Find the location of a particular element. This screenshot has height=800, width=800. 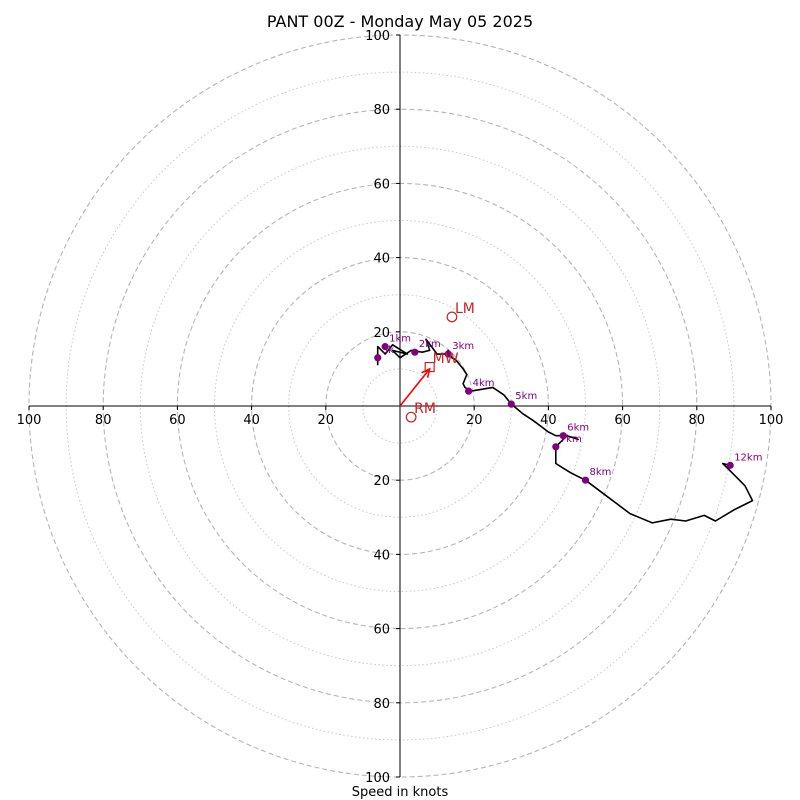

height-marker-label: 1km is located at coordinates (400, 339).